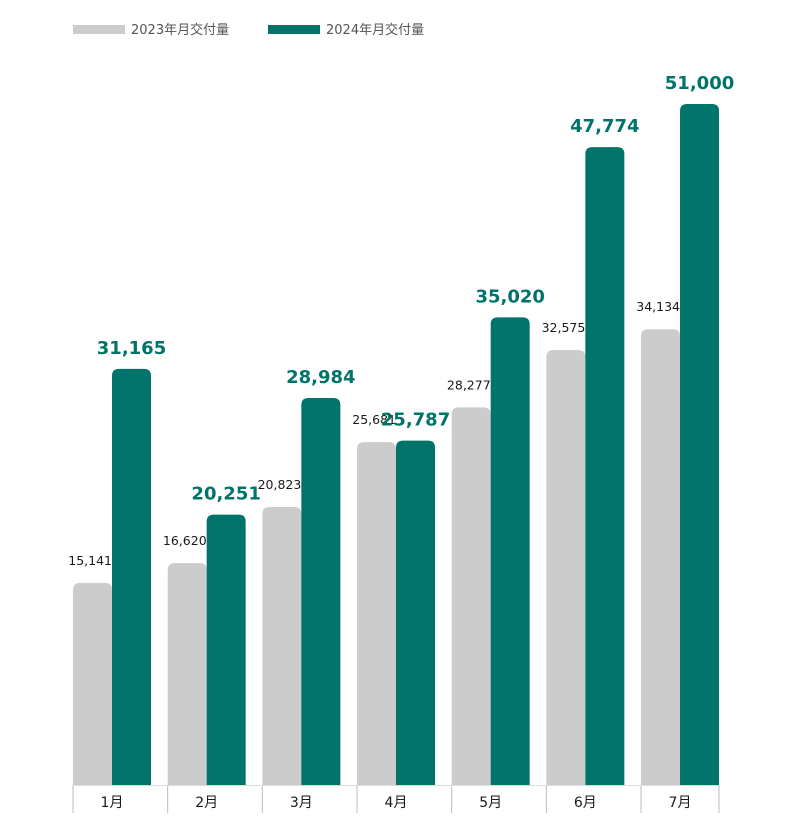 The image size is (791, 832). Describe the element at coordinates (90, 560) in the screenshot. I see `value-label-2023-1: 15,141` at that location.